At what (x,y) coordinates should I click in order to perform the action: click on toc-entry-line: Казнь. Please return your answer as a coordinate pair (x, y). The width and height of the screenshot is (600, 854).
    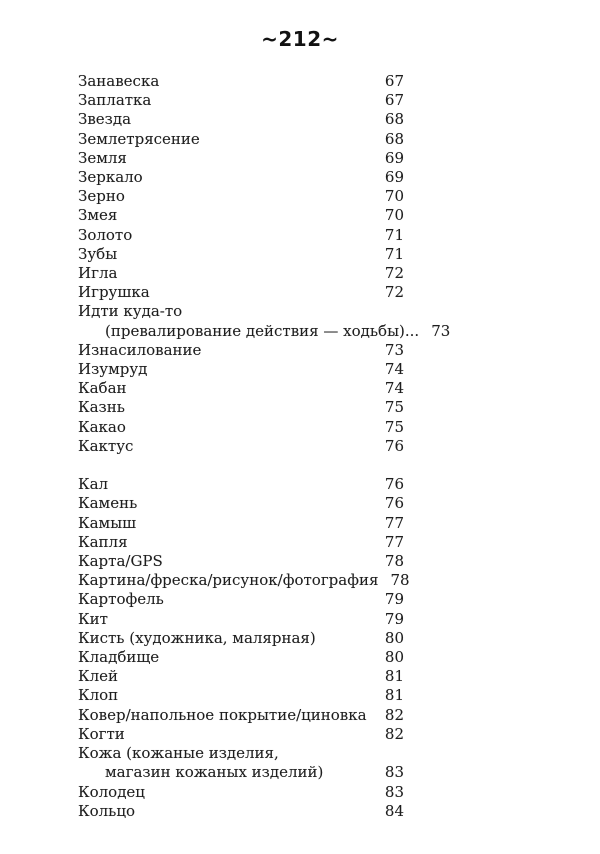
    Looking at the image, I should click on (101, 407).